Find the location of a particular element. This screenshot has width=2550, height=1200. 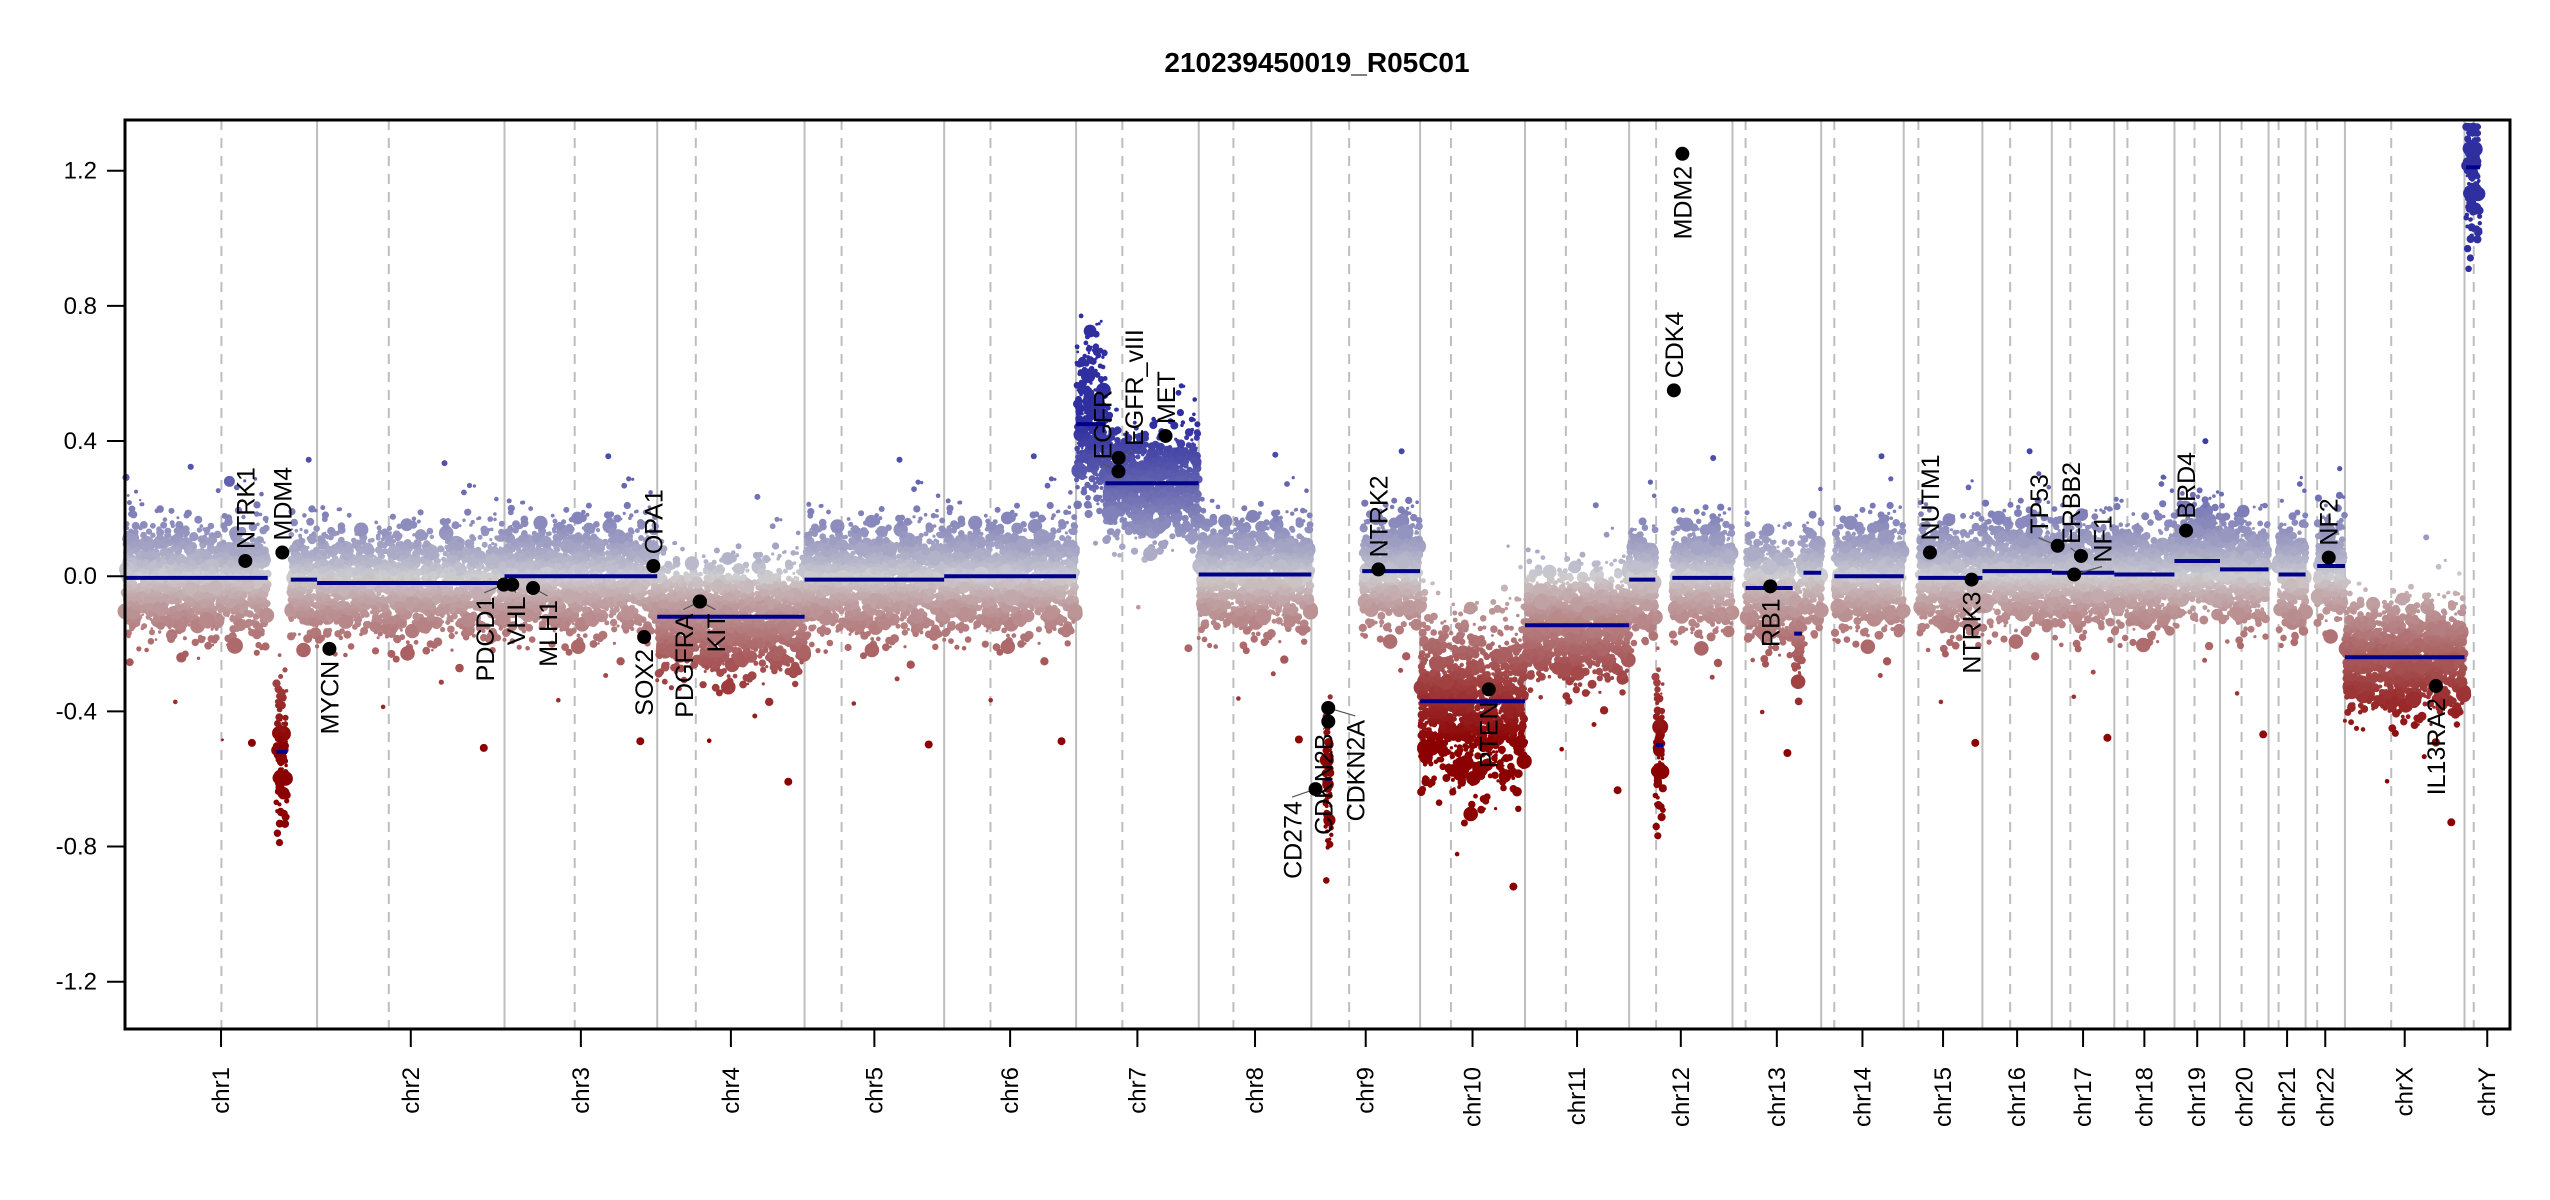

chart-title: 210239450019_R05C01 is located at coordinates (1316, 62).